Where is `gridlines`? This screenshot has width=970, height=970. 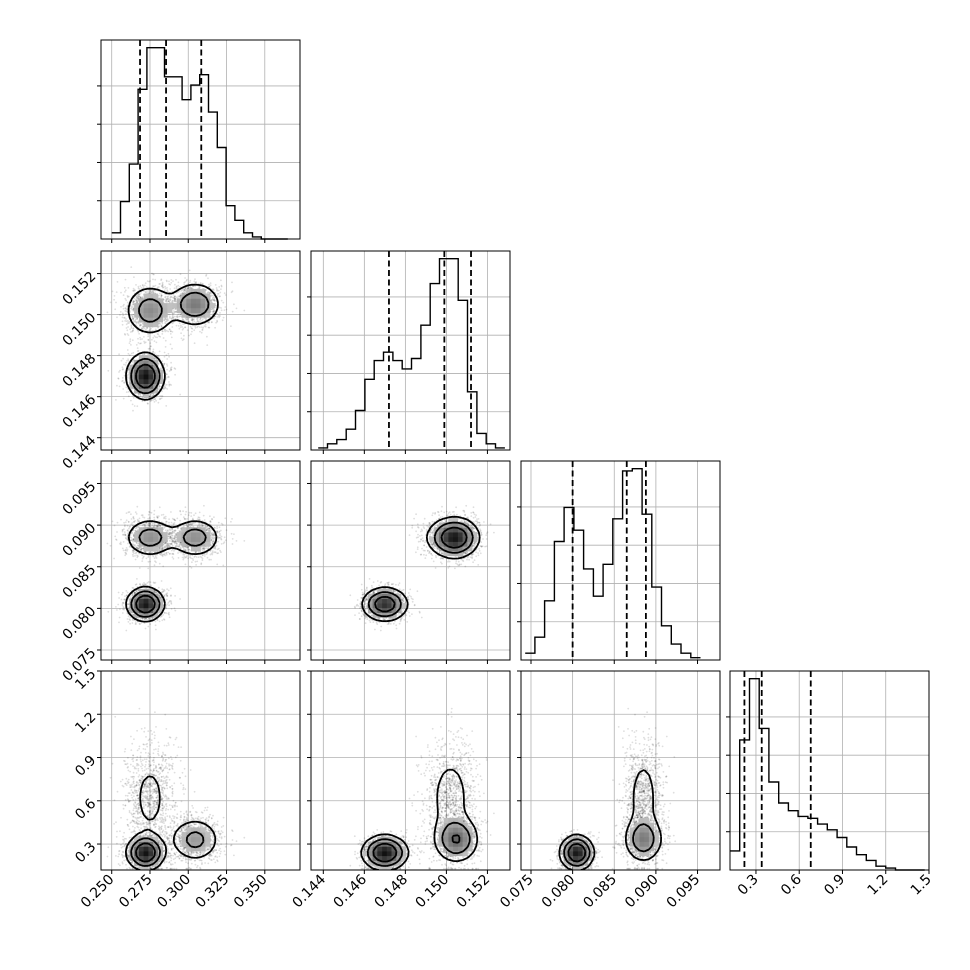 gridlines is located at coordinates (200, 560).